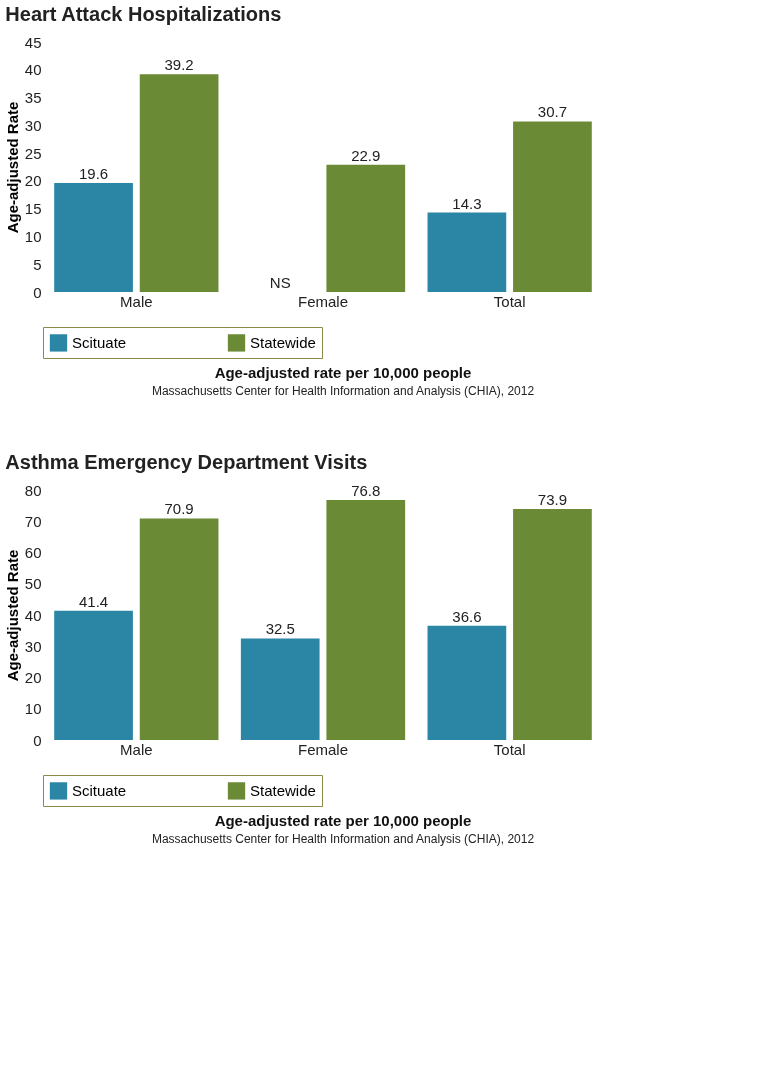 The image size is (775, 1070). What do you see at coordinates (467, 616) in the screenshot?
I see `data-label: 36.6` at bounding box center [467, 616].